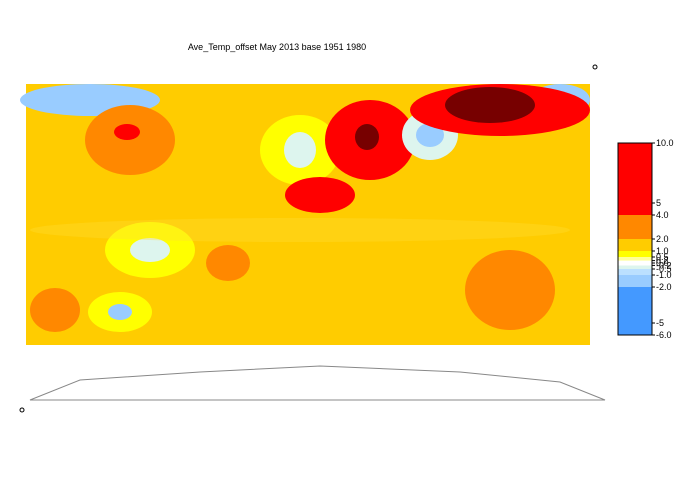 This screenshot has height=485, width=700. I want to click on tick-label: -1.0, so click(664, 275).